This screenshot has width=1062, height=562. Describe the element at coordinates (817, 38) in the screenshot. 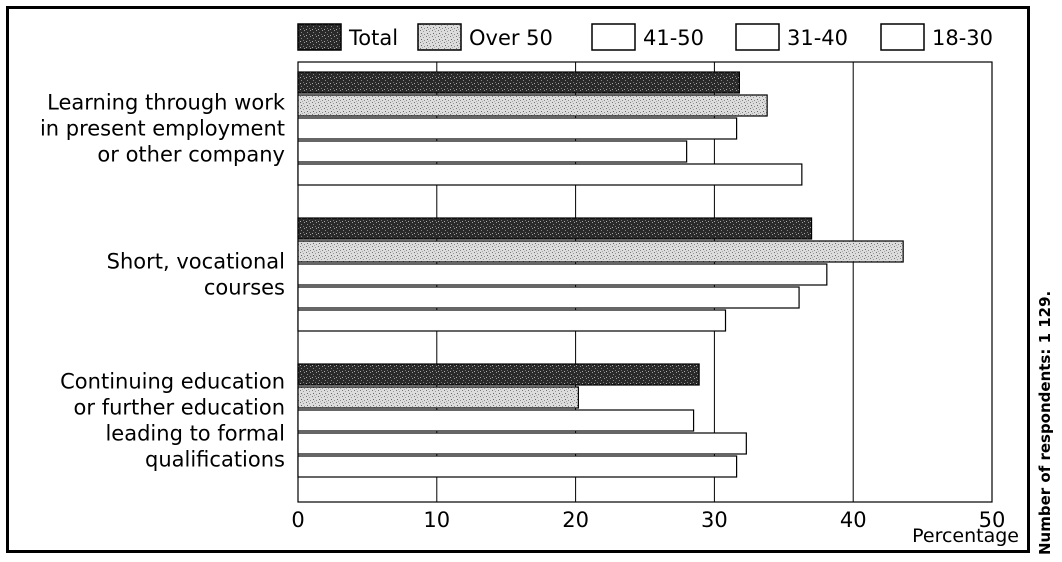

I see `legend-label-31-40: 31-40` at that location.